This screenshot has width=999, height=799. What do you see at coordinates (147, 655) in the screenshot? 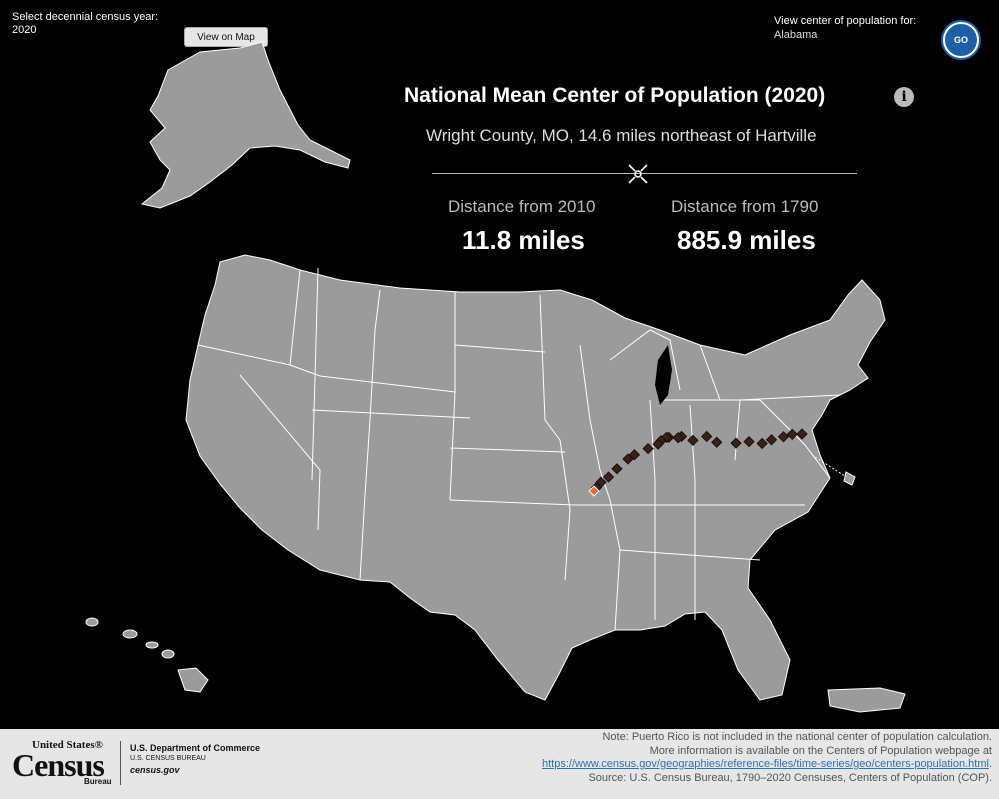
I see `hawaii-shape` at bounding box center [147, 655].